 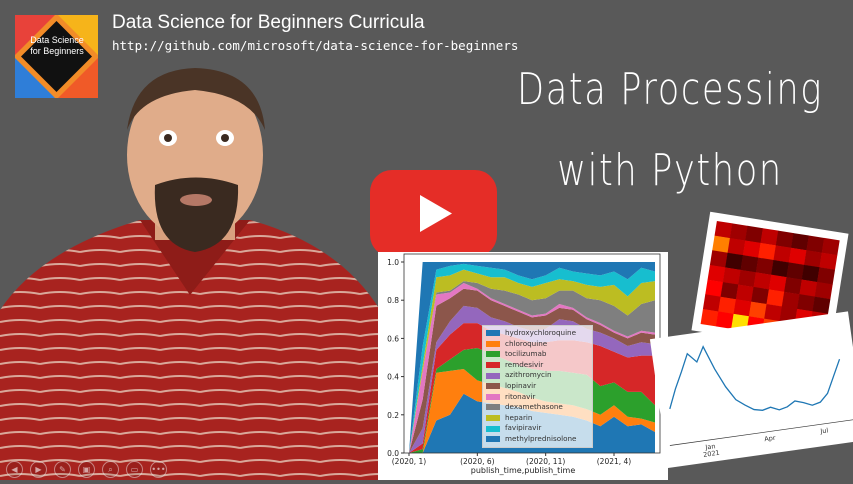 I want to click on youtube-play-button, so click(x=433, y=213).